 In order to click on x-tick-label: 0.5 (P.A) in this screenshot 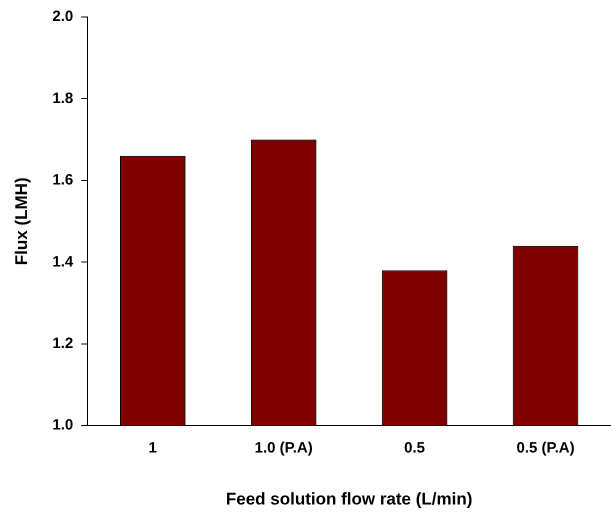, I will do `click(545, 448)`.